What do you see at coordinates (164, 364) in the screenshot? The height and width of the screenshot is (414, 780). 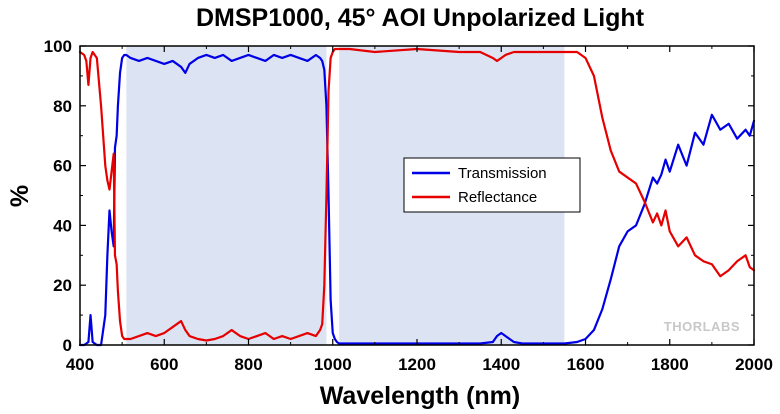 I see `x-tick-label-600: 600` at bounding box center [164, 364].